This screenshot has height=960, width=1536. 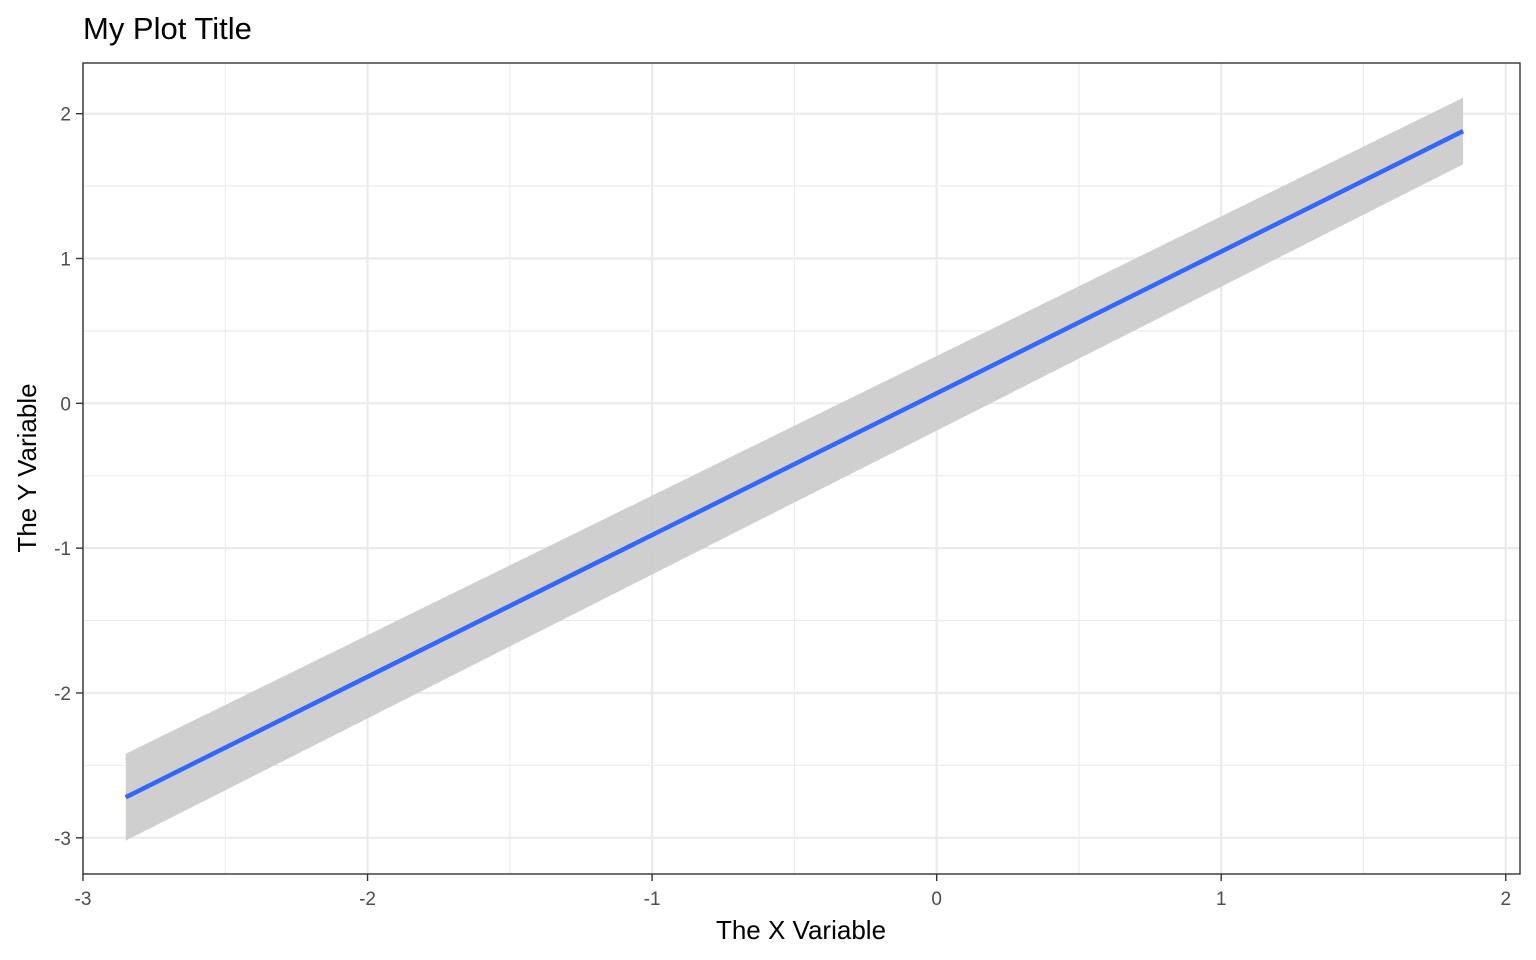 What do you see at coordinates (68, 477) in the screenshot?
I see `y-axis: -3 -2 -1 0 1 2` at bounding box center [68, 477].